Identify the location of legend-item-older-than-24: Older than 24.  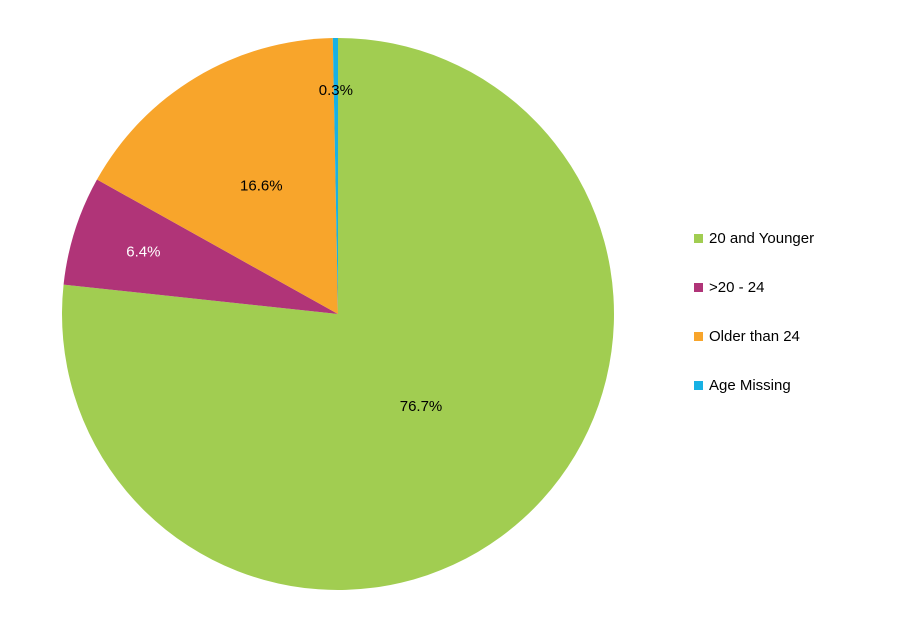
(754, 336).